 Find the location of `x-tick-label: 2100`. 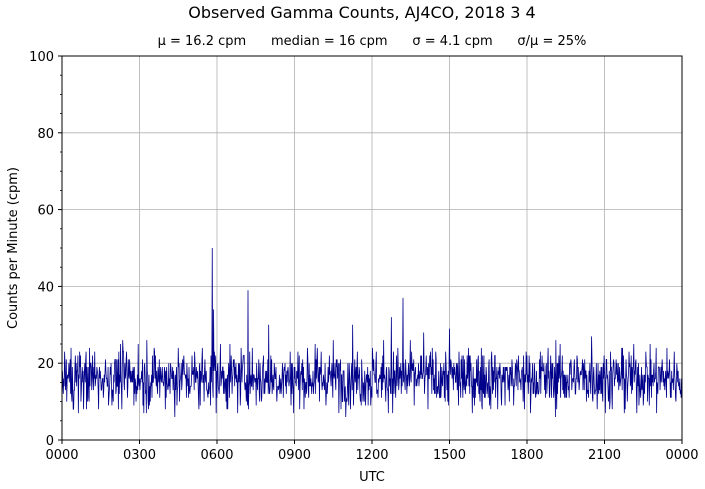

x-tick-label: 2100 is located at coordinates (604, 455).